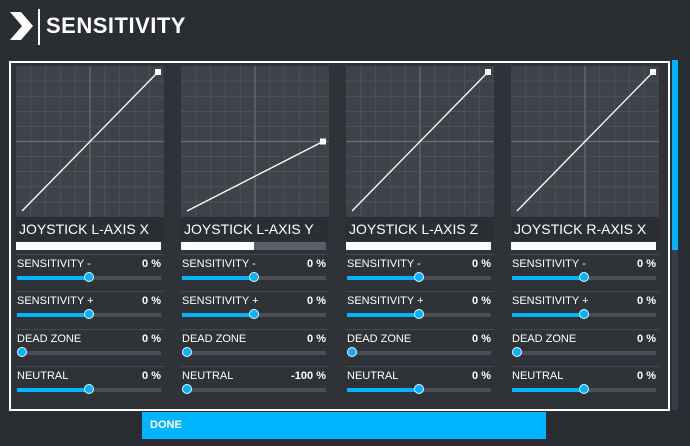 Image resolution: width=690 pixels, height=446 pixels. What do you see at coordinates (538, 376) in the screenshot?
I see `param-label: NEUTRAL` at bounding box center [538, 376].